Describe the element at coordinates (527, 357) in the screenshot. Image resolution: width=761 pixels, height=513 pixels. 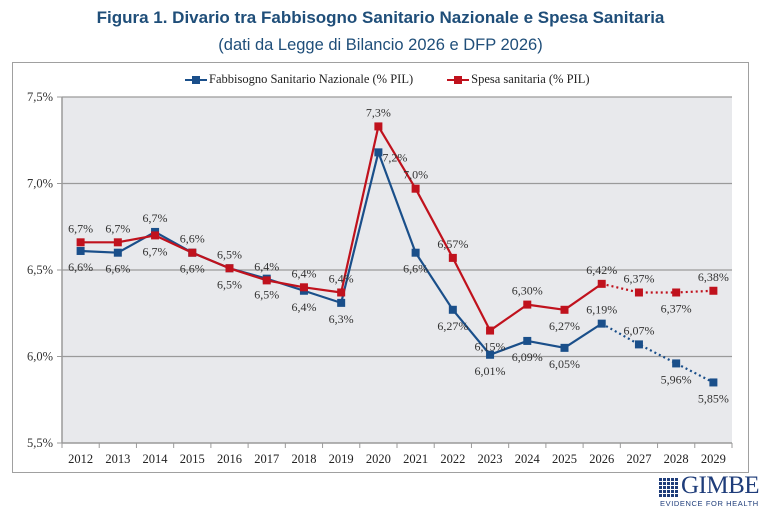
I see `data-label: 6,09%` at that location.